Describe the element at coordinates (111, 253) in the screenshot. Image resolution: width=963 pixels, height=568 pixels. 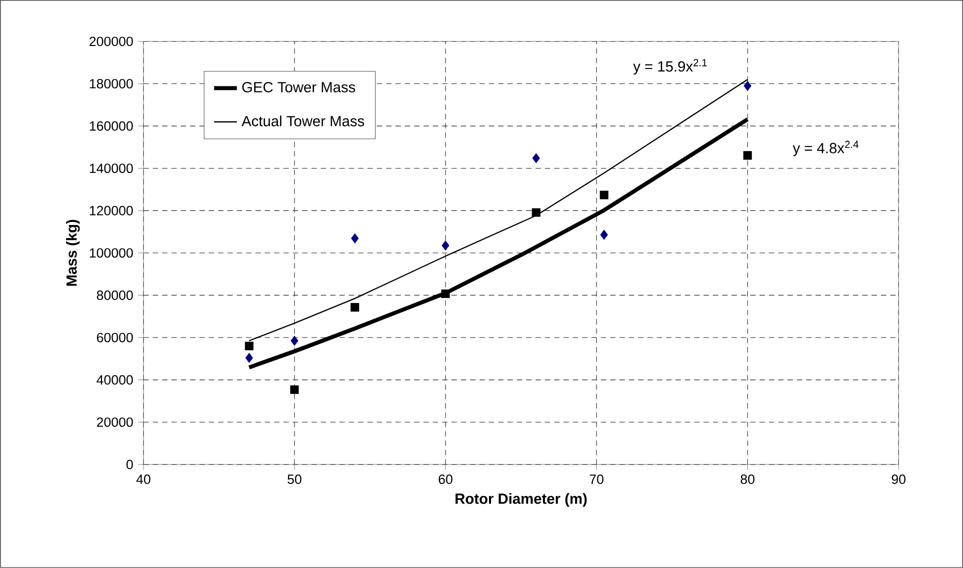
I see `y-tick-label: 100000` at that location.